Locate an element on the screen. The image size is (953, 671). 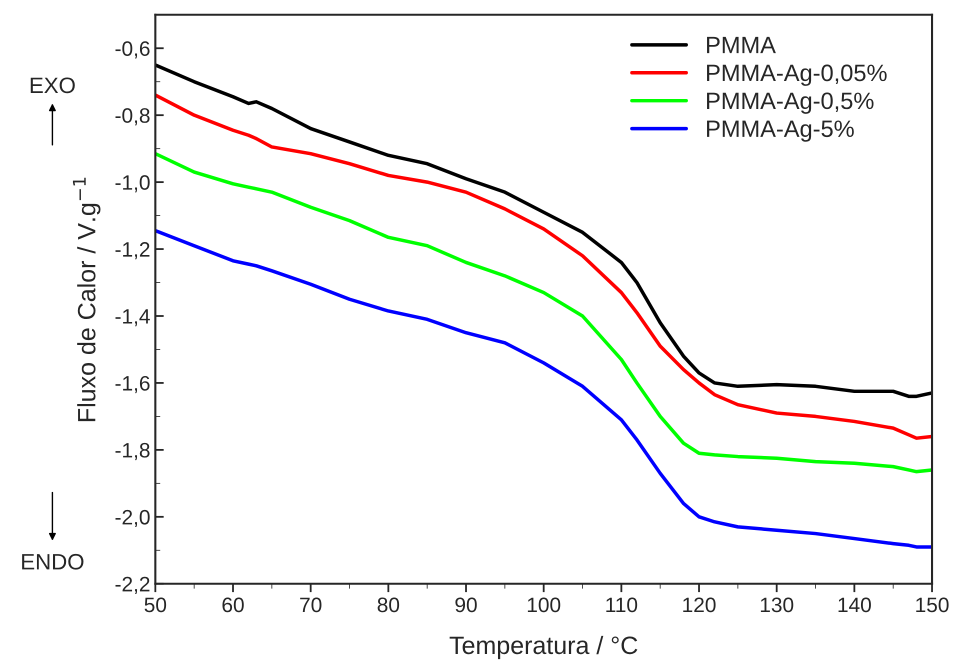
y-axis-title: Fluxo de Calor / V.g$^{−1}$ is located at coordinates (86, 300).